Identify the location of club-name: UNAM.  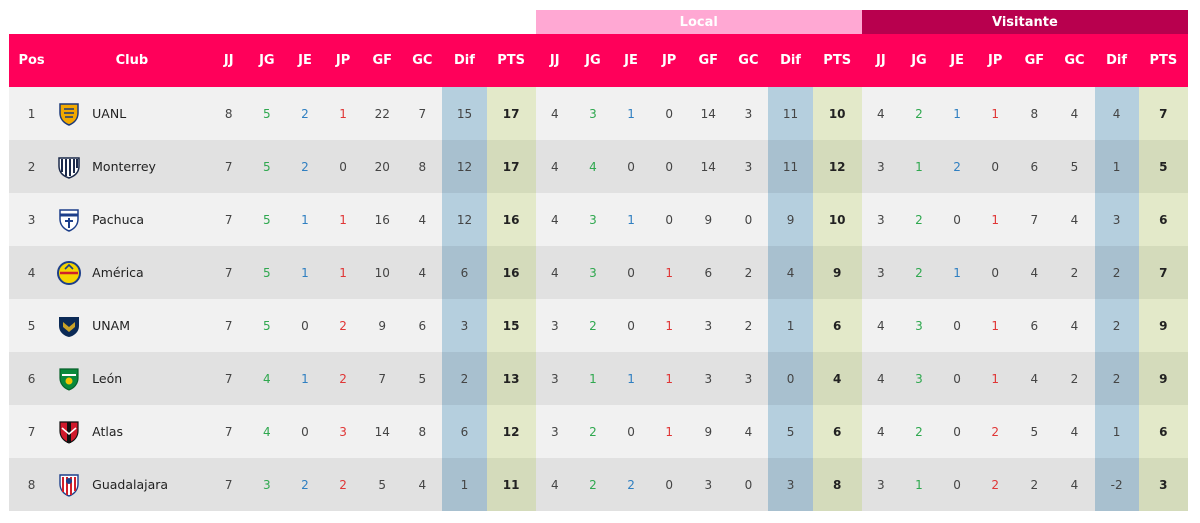
(111, 325).